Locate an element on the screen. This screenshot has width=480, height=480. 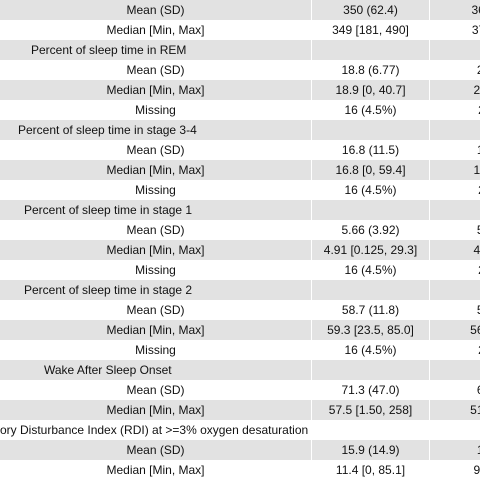
table-row: Mean (SD) 18.8 (6.77)20.2 is located at coordinates (240, 70).